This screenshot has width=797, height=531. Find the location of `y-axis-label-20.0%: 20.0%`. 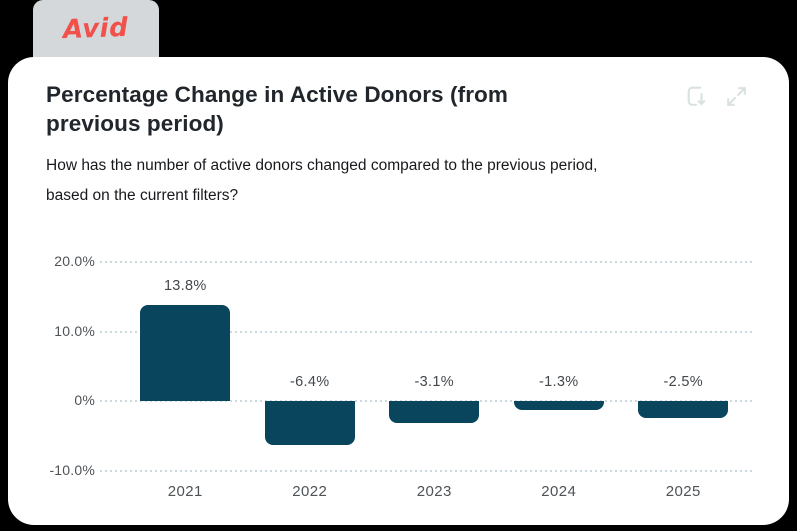

y-axis-label-20.0%: 20.0% is located at coordinates (74, 261).